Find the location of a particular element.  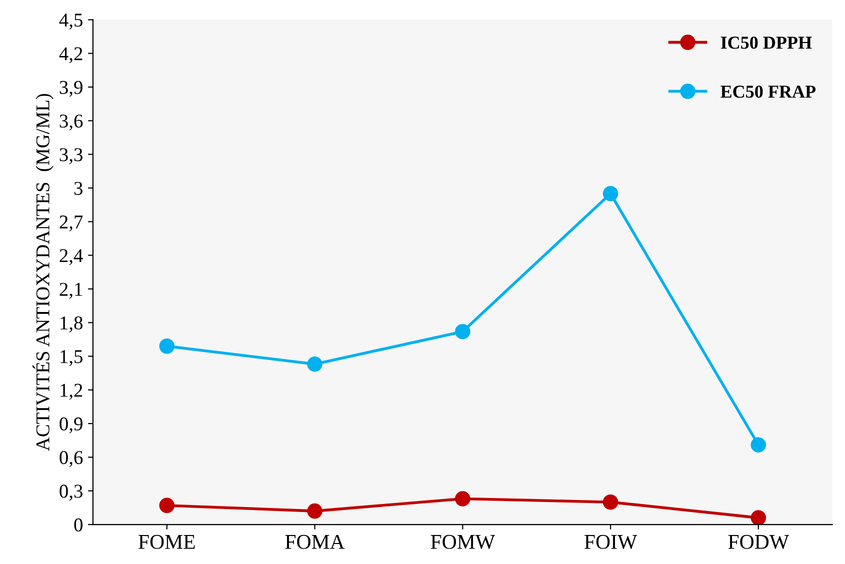

x-tick-label: FODW is located at coordinates (759, 542).